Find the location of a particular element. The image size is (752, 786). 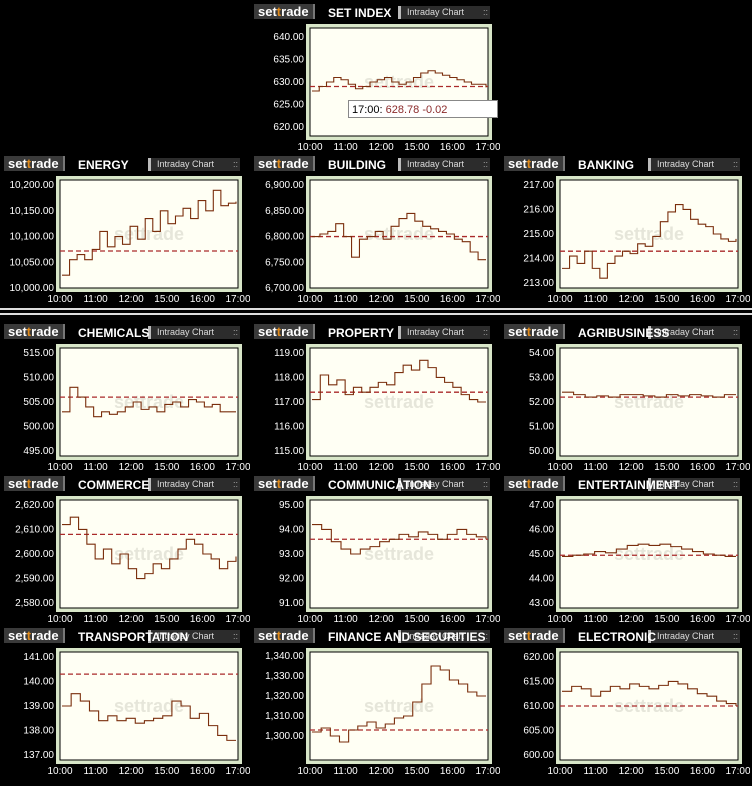

y-tick-label: 6,800.00 is located at coordinates (284, 237).